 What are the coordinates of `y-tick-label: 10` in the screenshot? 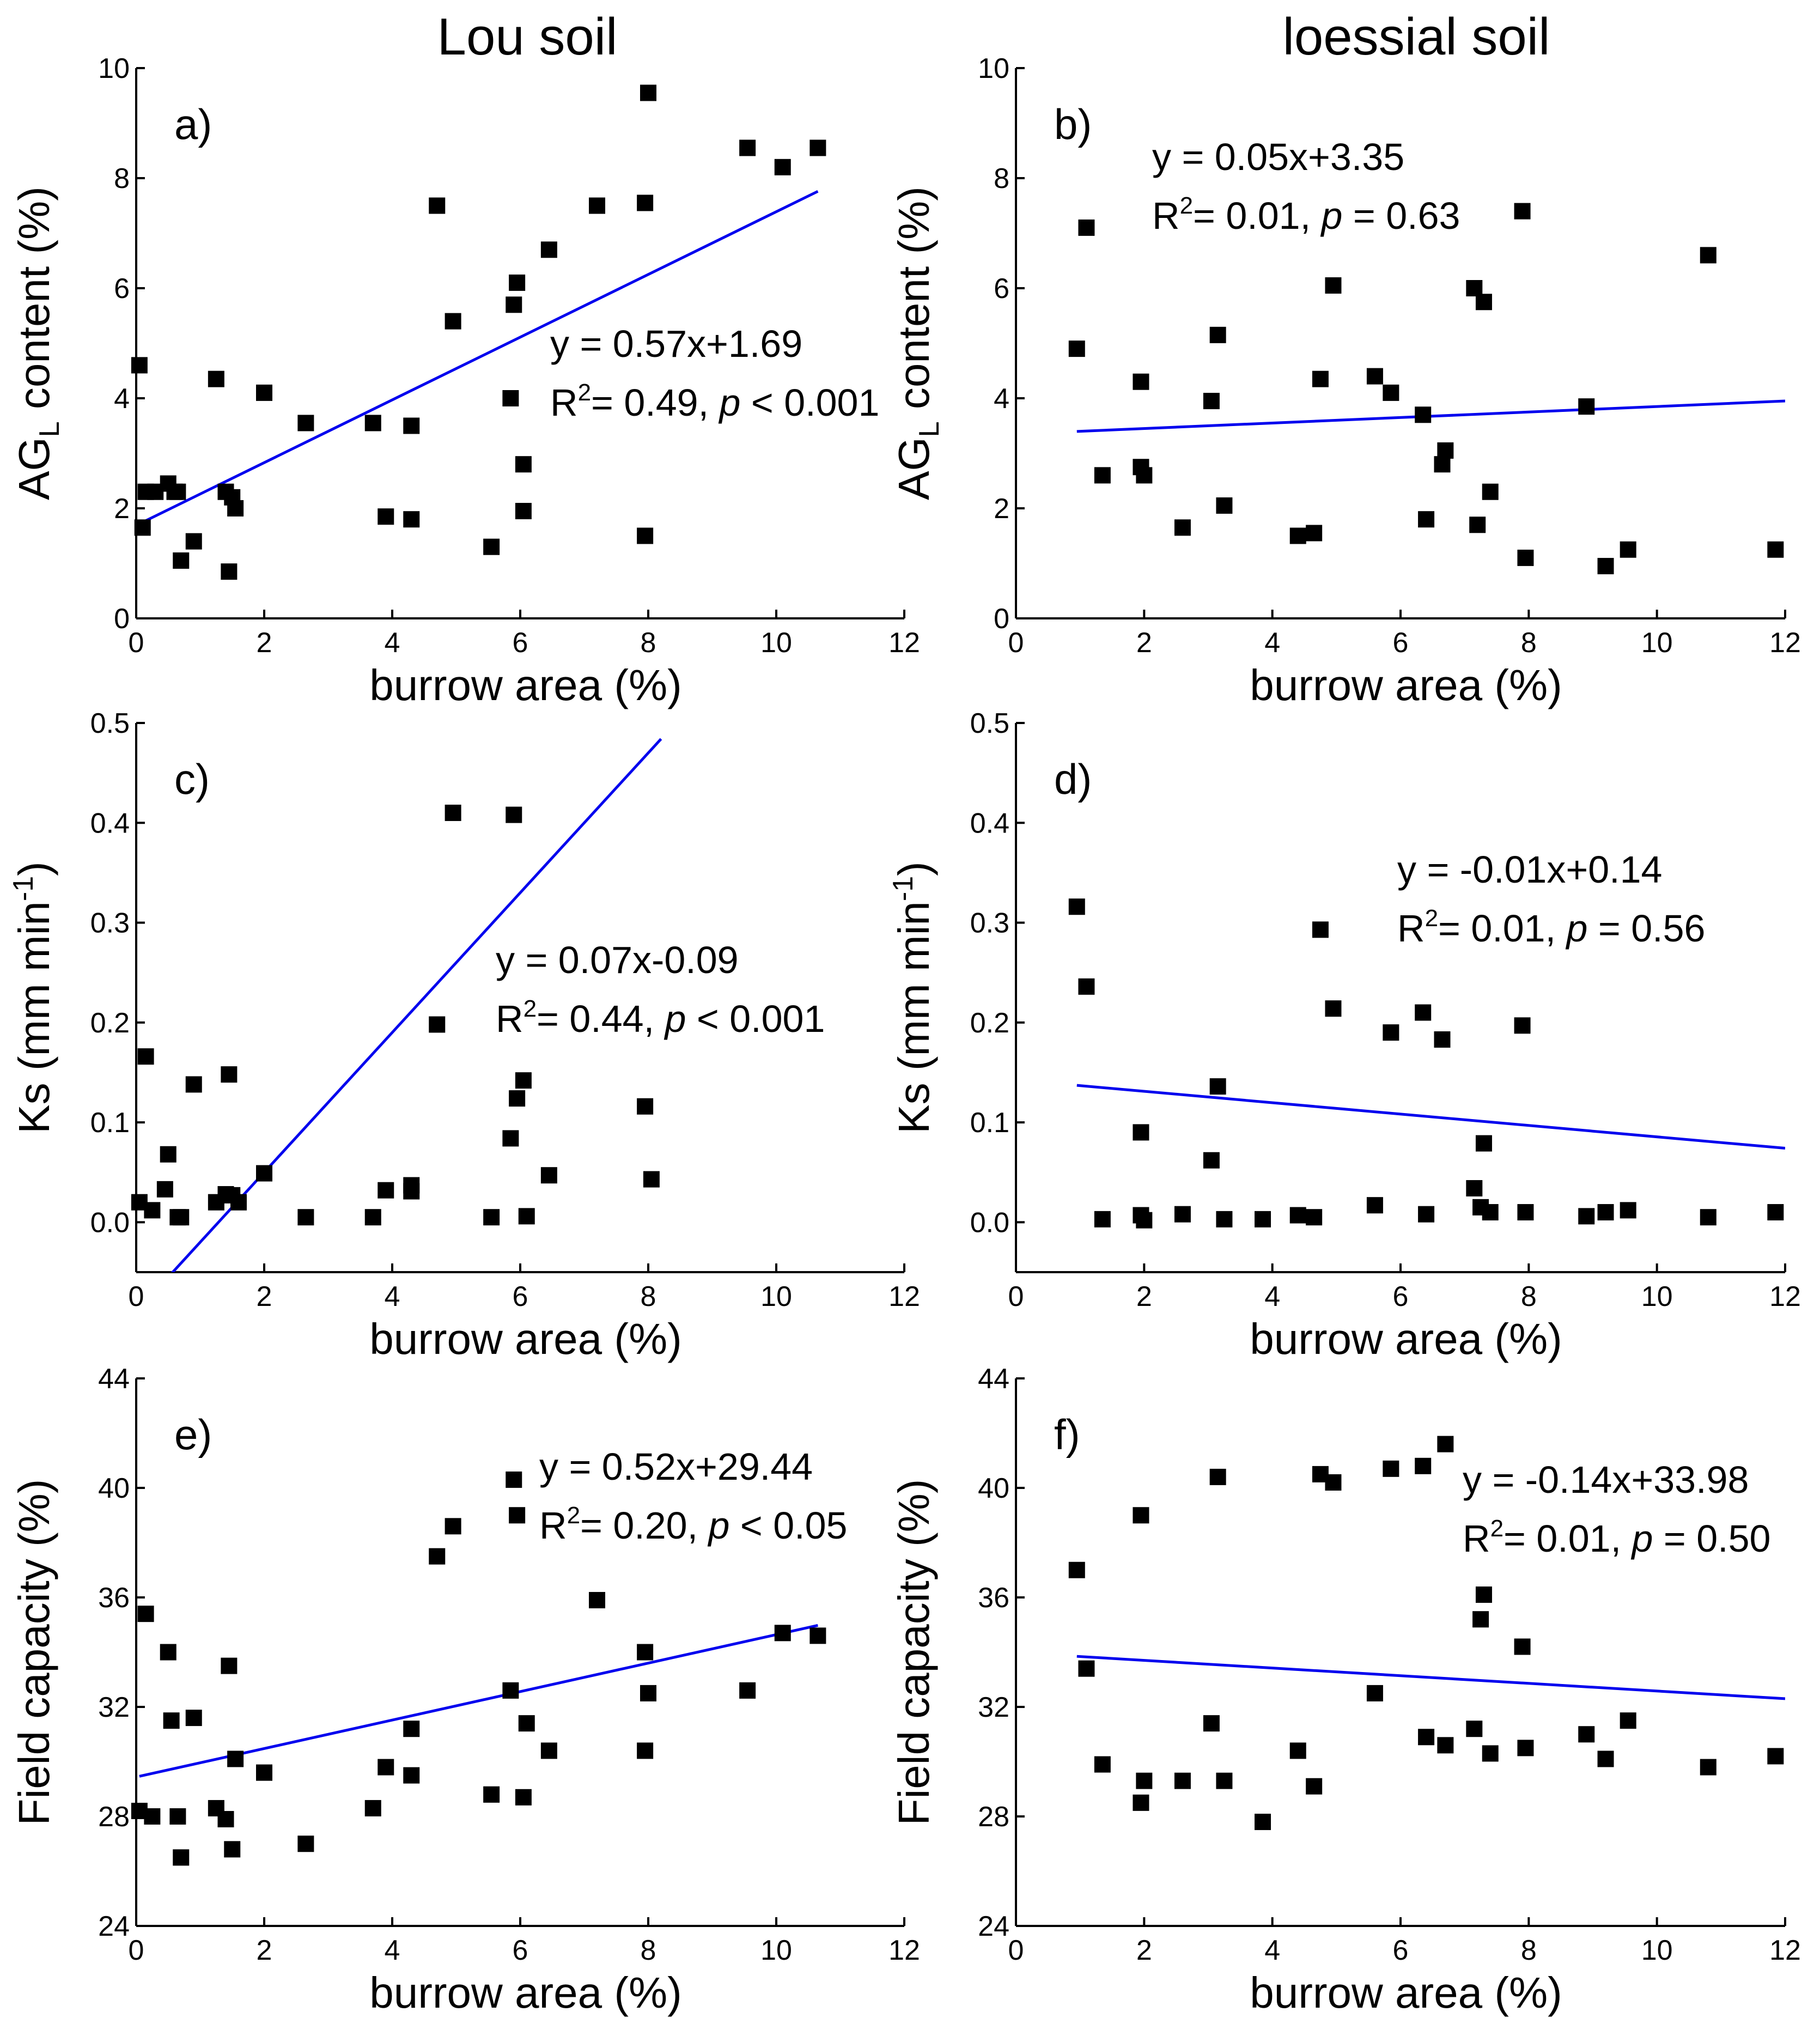 It's located at (114, 69).